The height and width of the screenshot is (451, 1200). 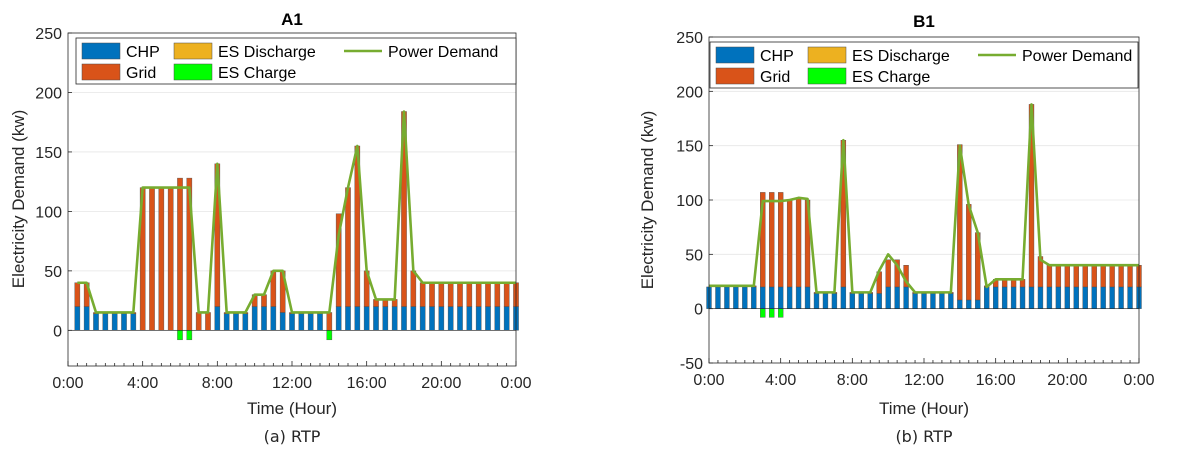 What do you see at coordinates (367, 383) in the screenshot?
I see `x-tick-label-a1-4: 16:00` at bounding box center [367, 383].